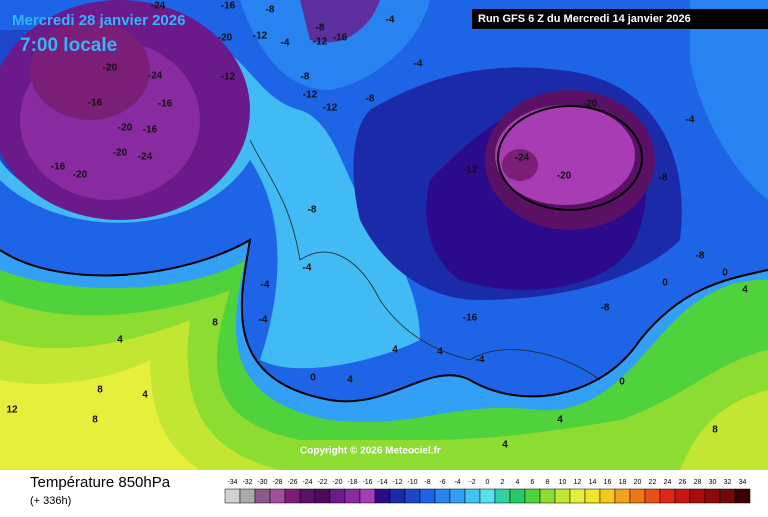 This screenshot has width=768, height=517. What do you see at coordinates (593, 482) in the screenshot?
I see `scale-label: 14` at bounding box center [593, 482].